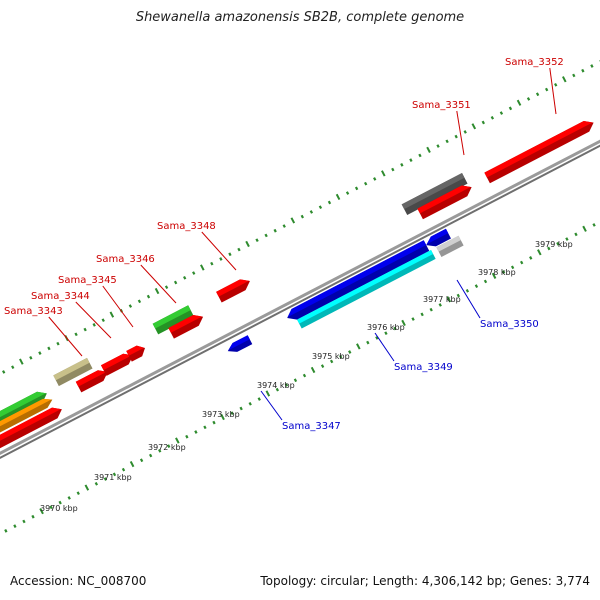  I want to click on gene-label: Sama_3344, so click(60, 296).